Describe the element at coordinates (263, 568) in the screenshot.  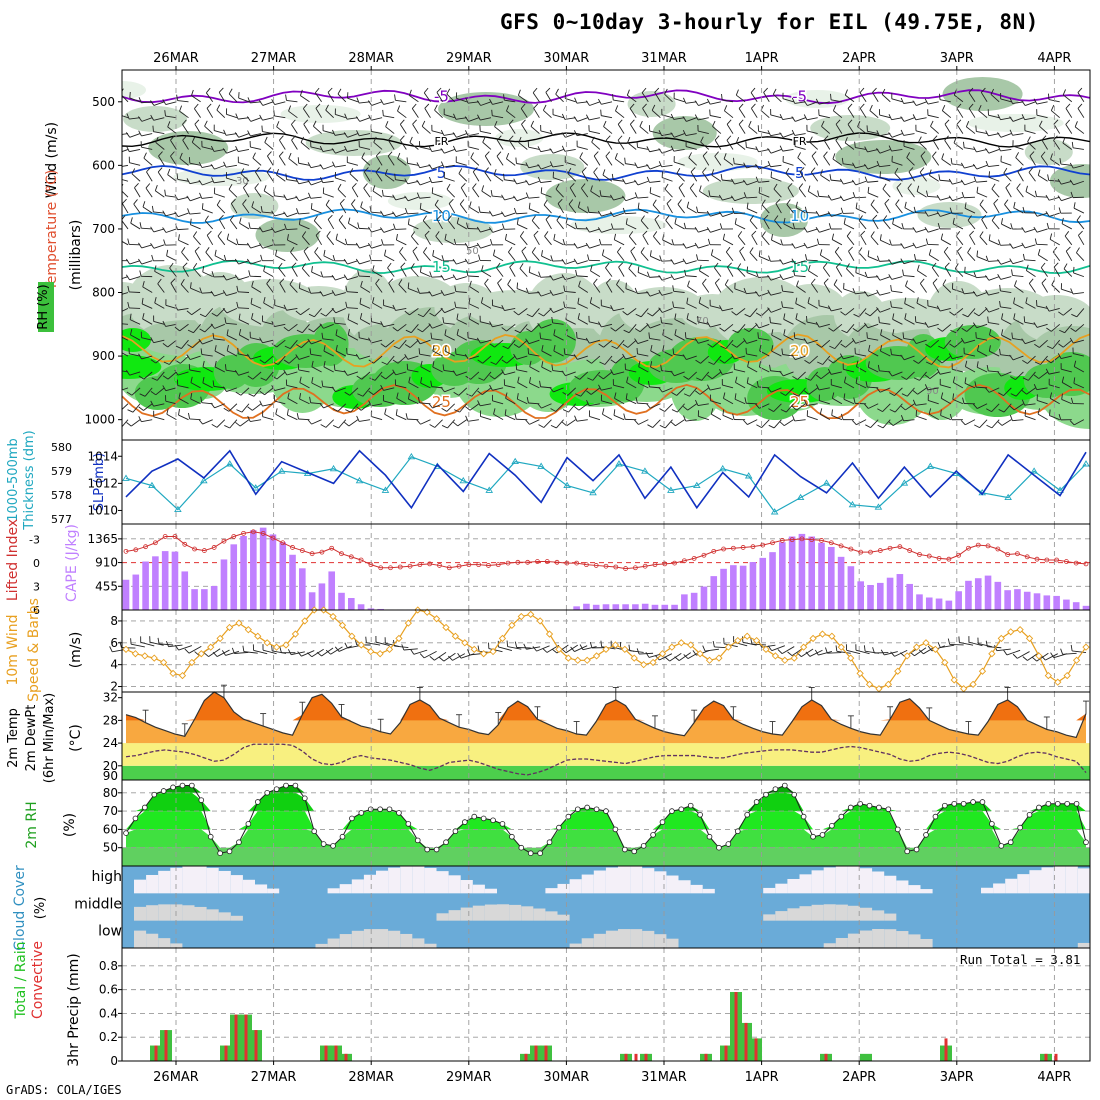
I see `cape-bar` at that location.